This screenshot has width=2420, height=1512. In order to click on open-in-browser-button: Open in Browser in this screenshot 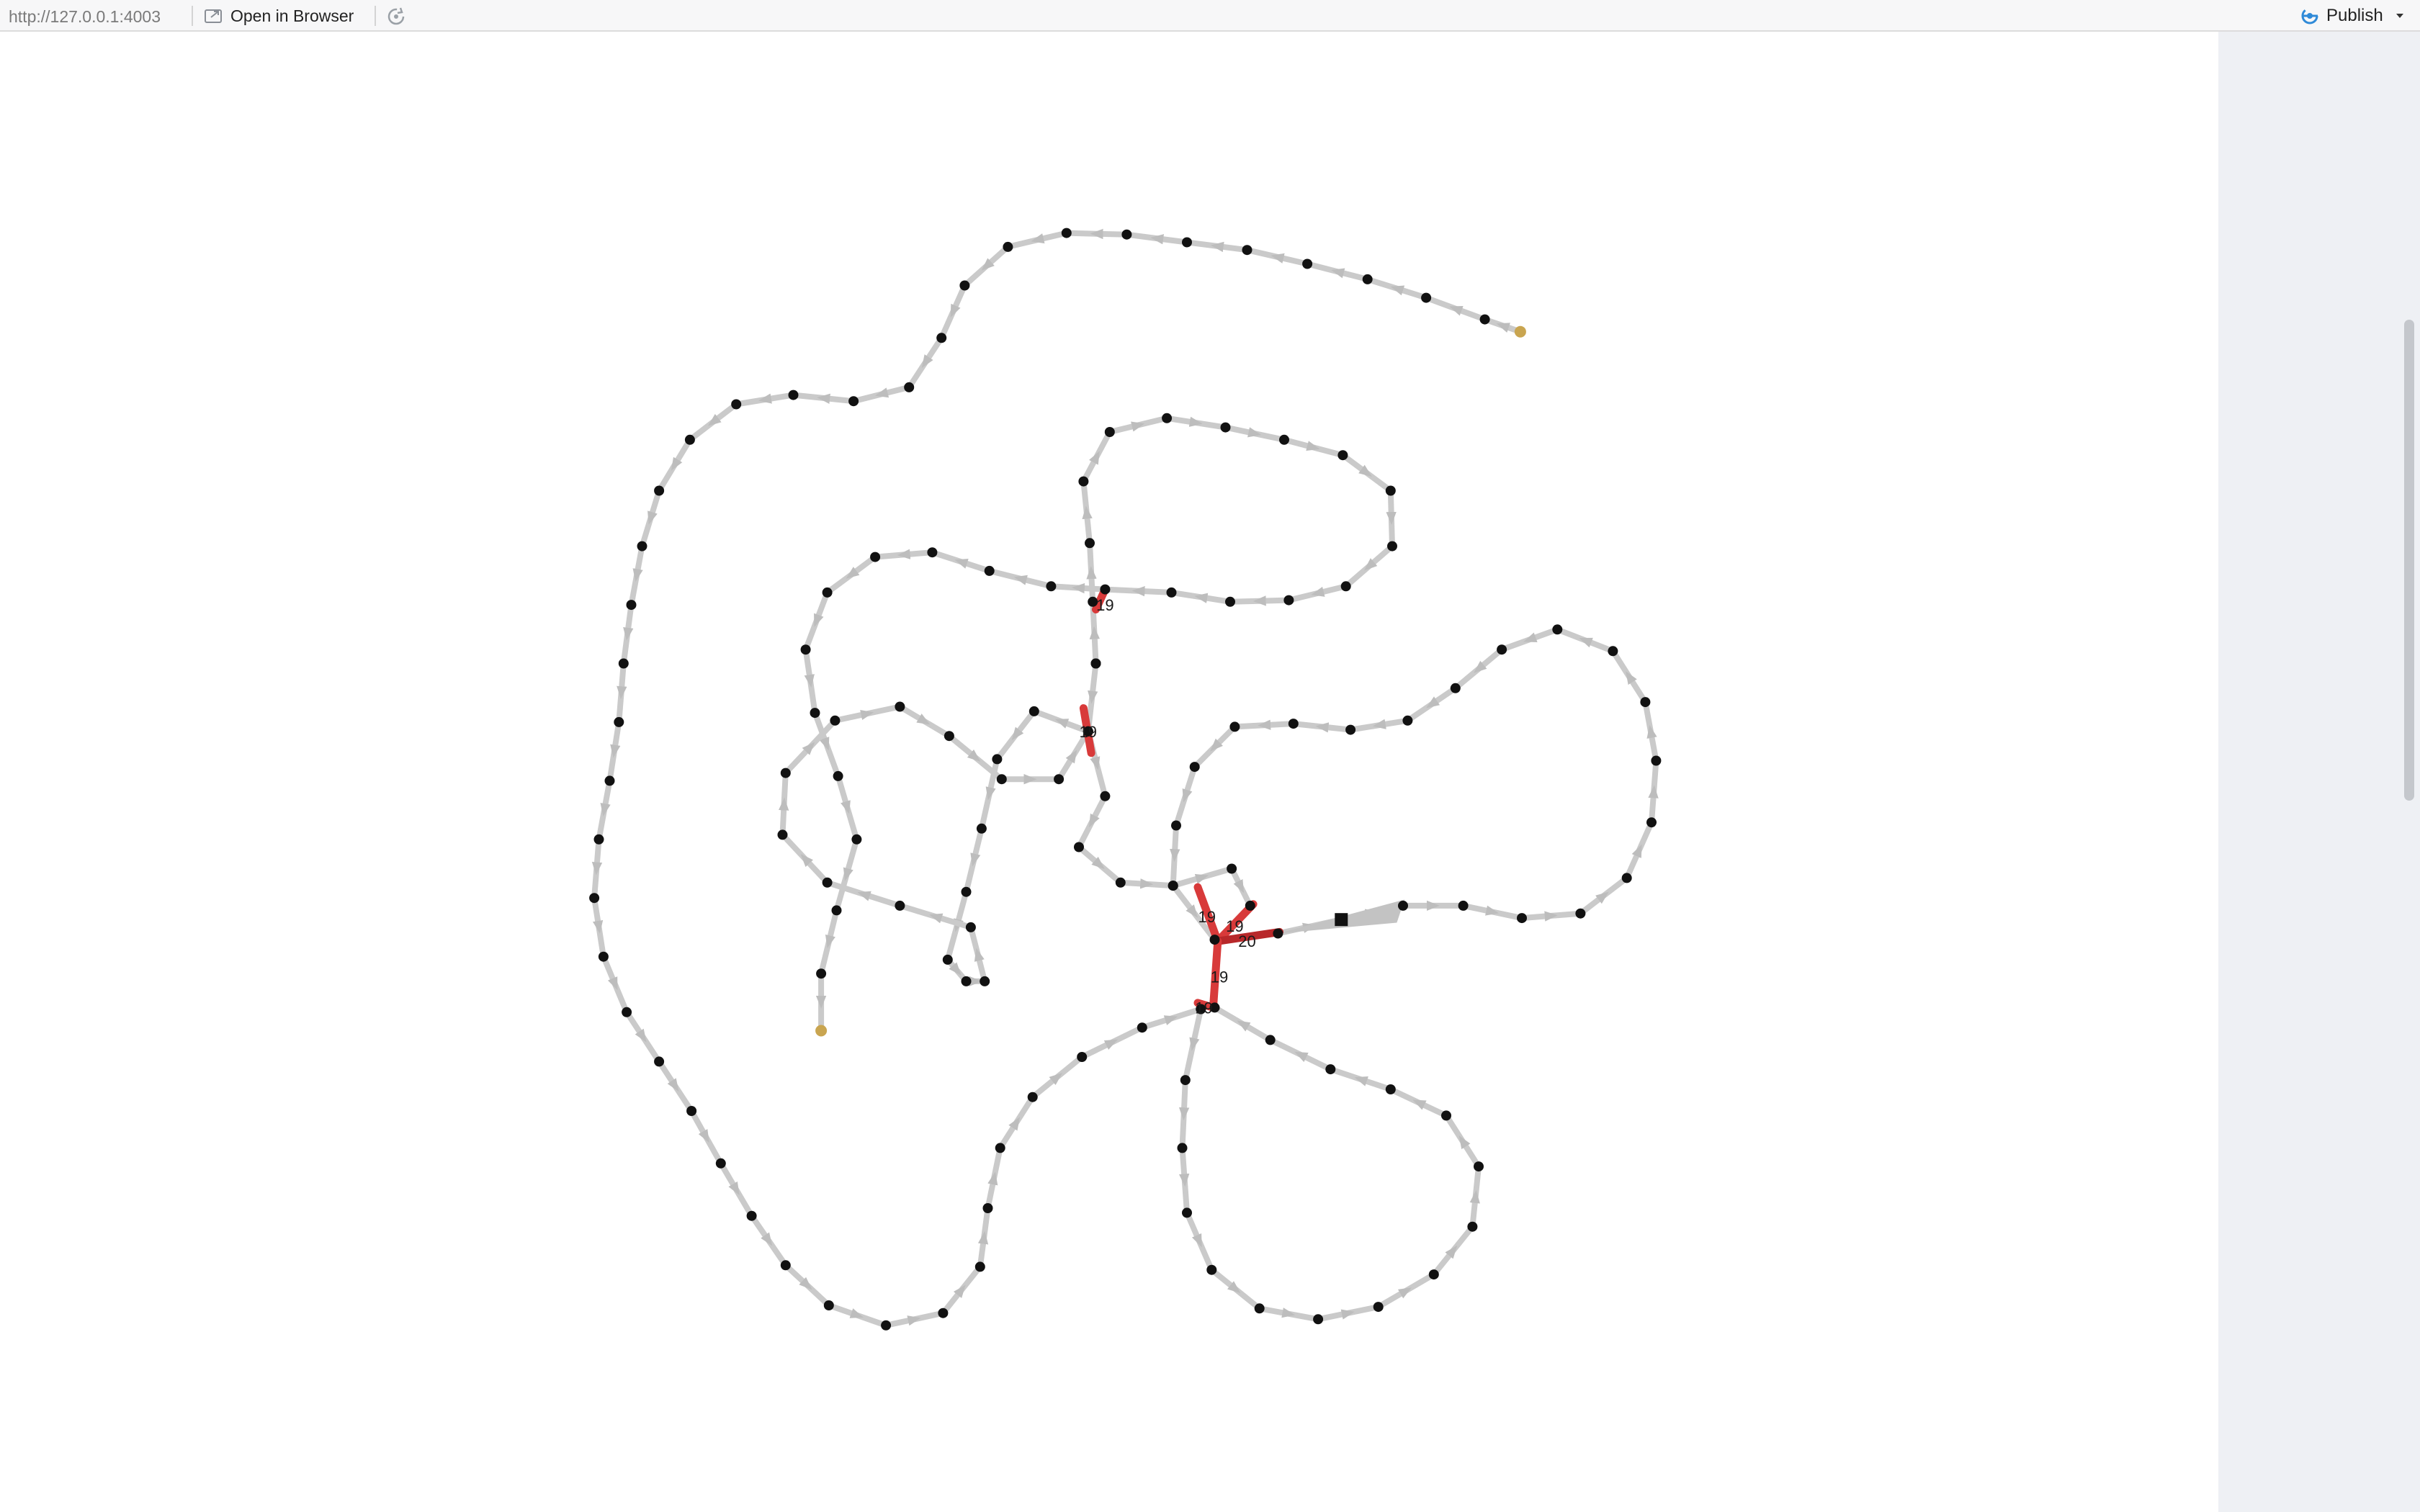, I will do `click(278, 15)`.